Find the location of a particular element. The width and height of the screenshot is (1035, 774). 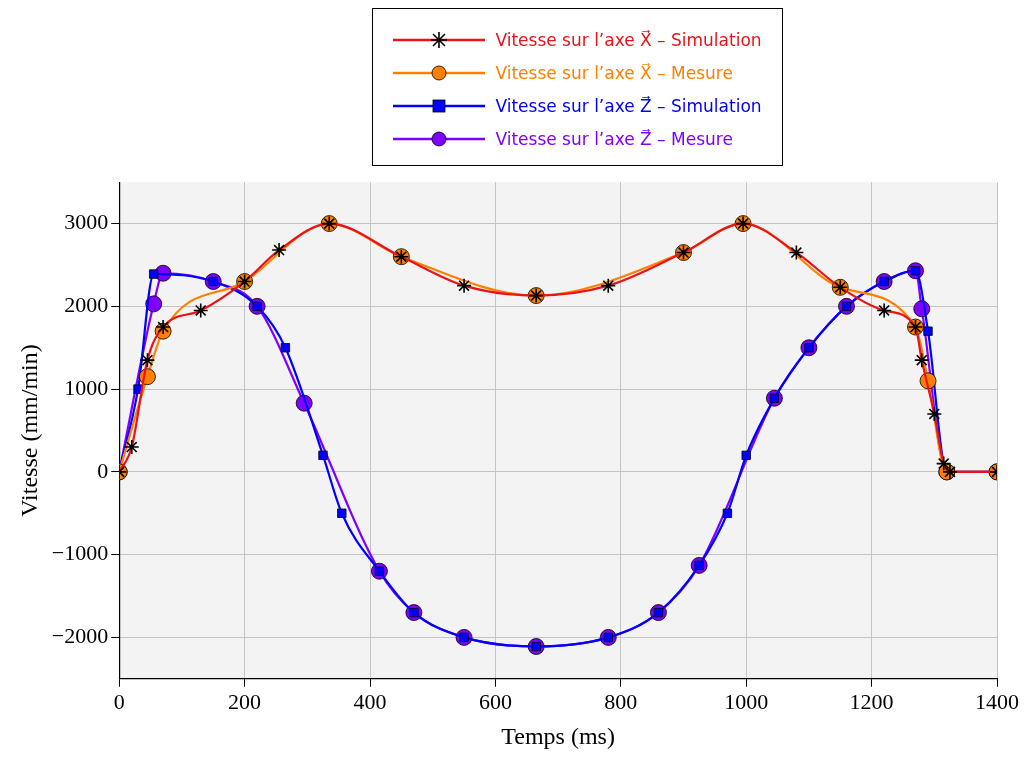

x-tick-label: 200 is located at coordinates (245, 701).